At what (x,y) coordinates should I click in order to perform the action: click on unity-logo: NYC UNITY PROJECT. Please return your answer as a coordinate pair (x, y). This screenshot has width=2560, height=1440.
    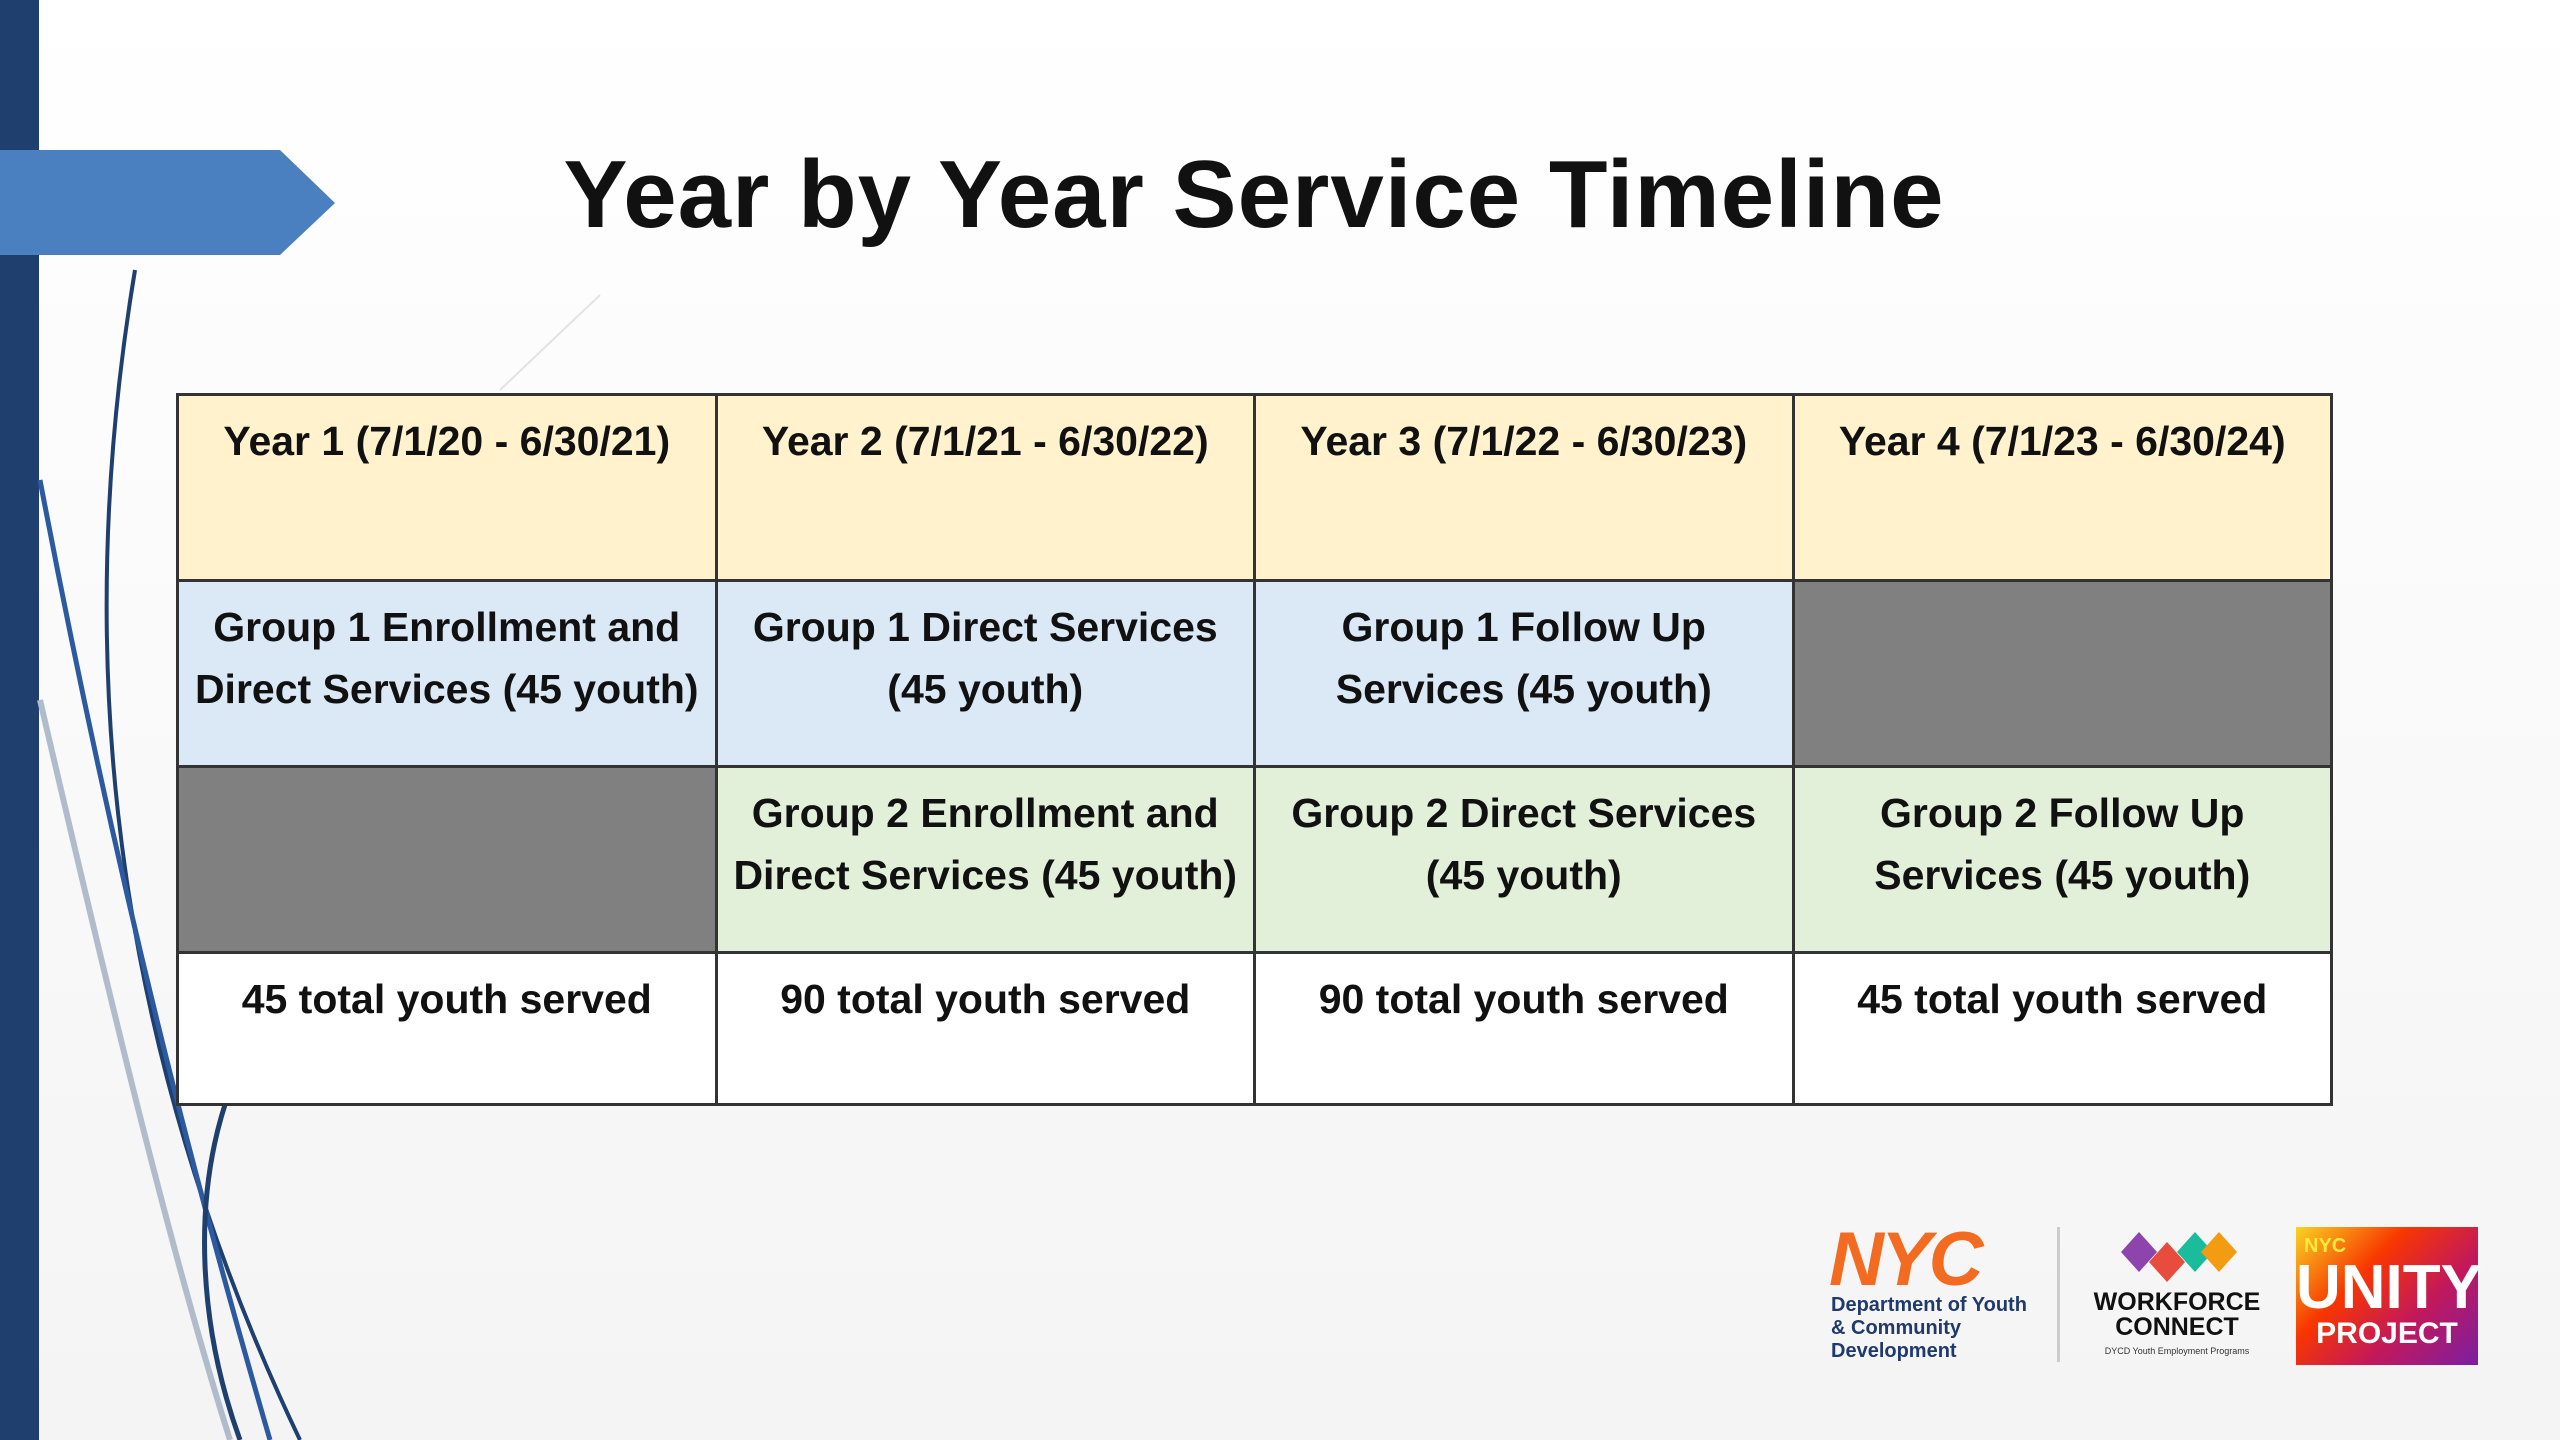
    Looking at the image, I should click on (2389, 1296).